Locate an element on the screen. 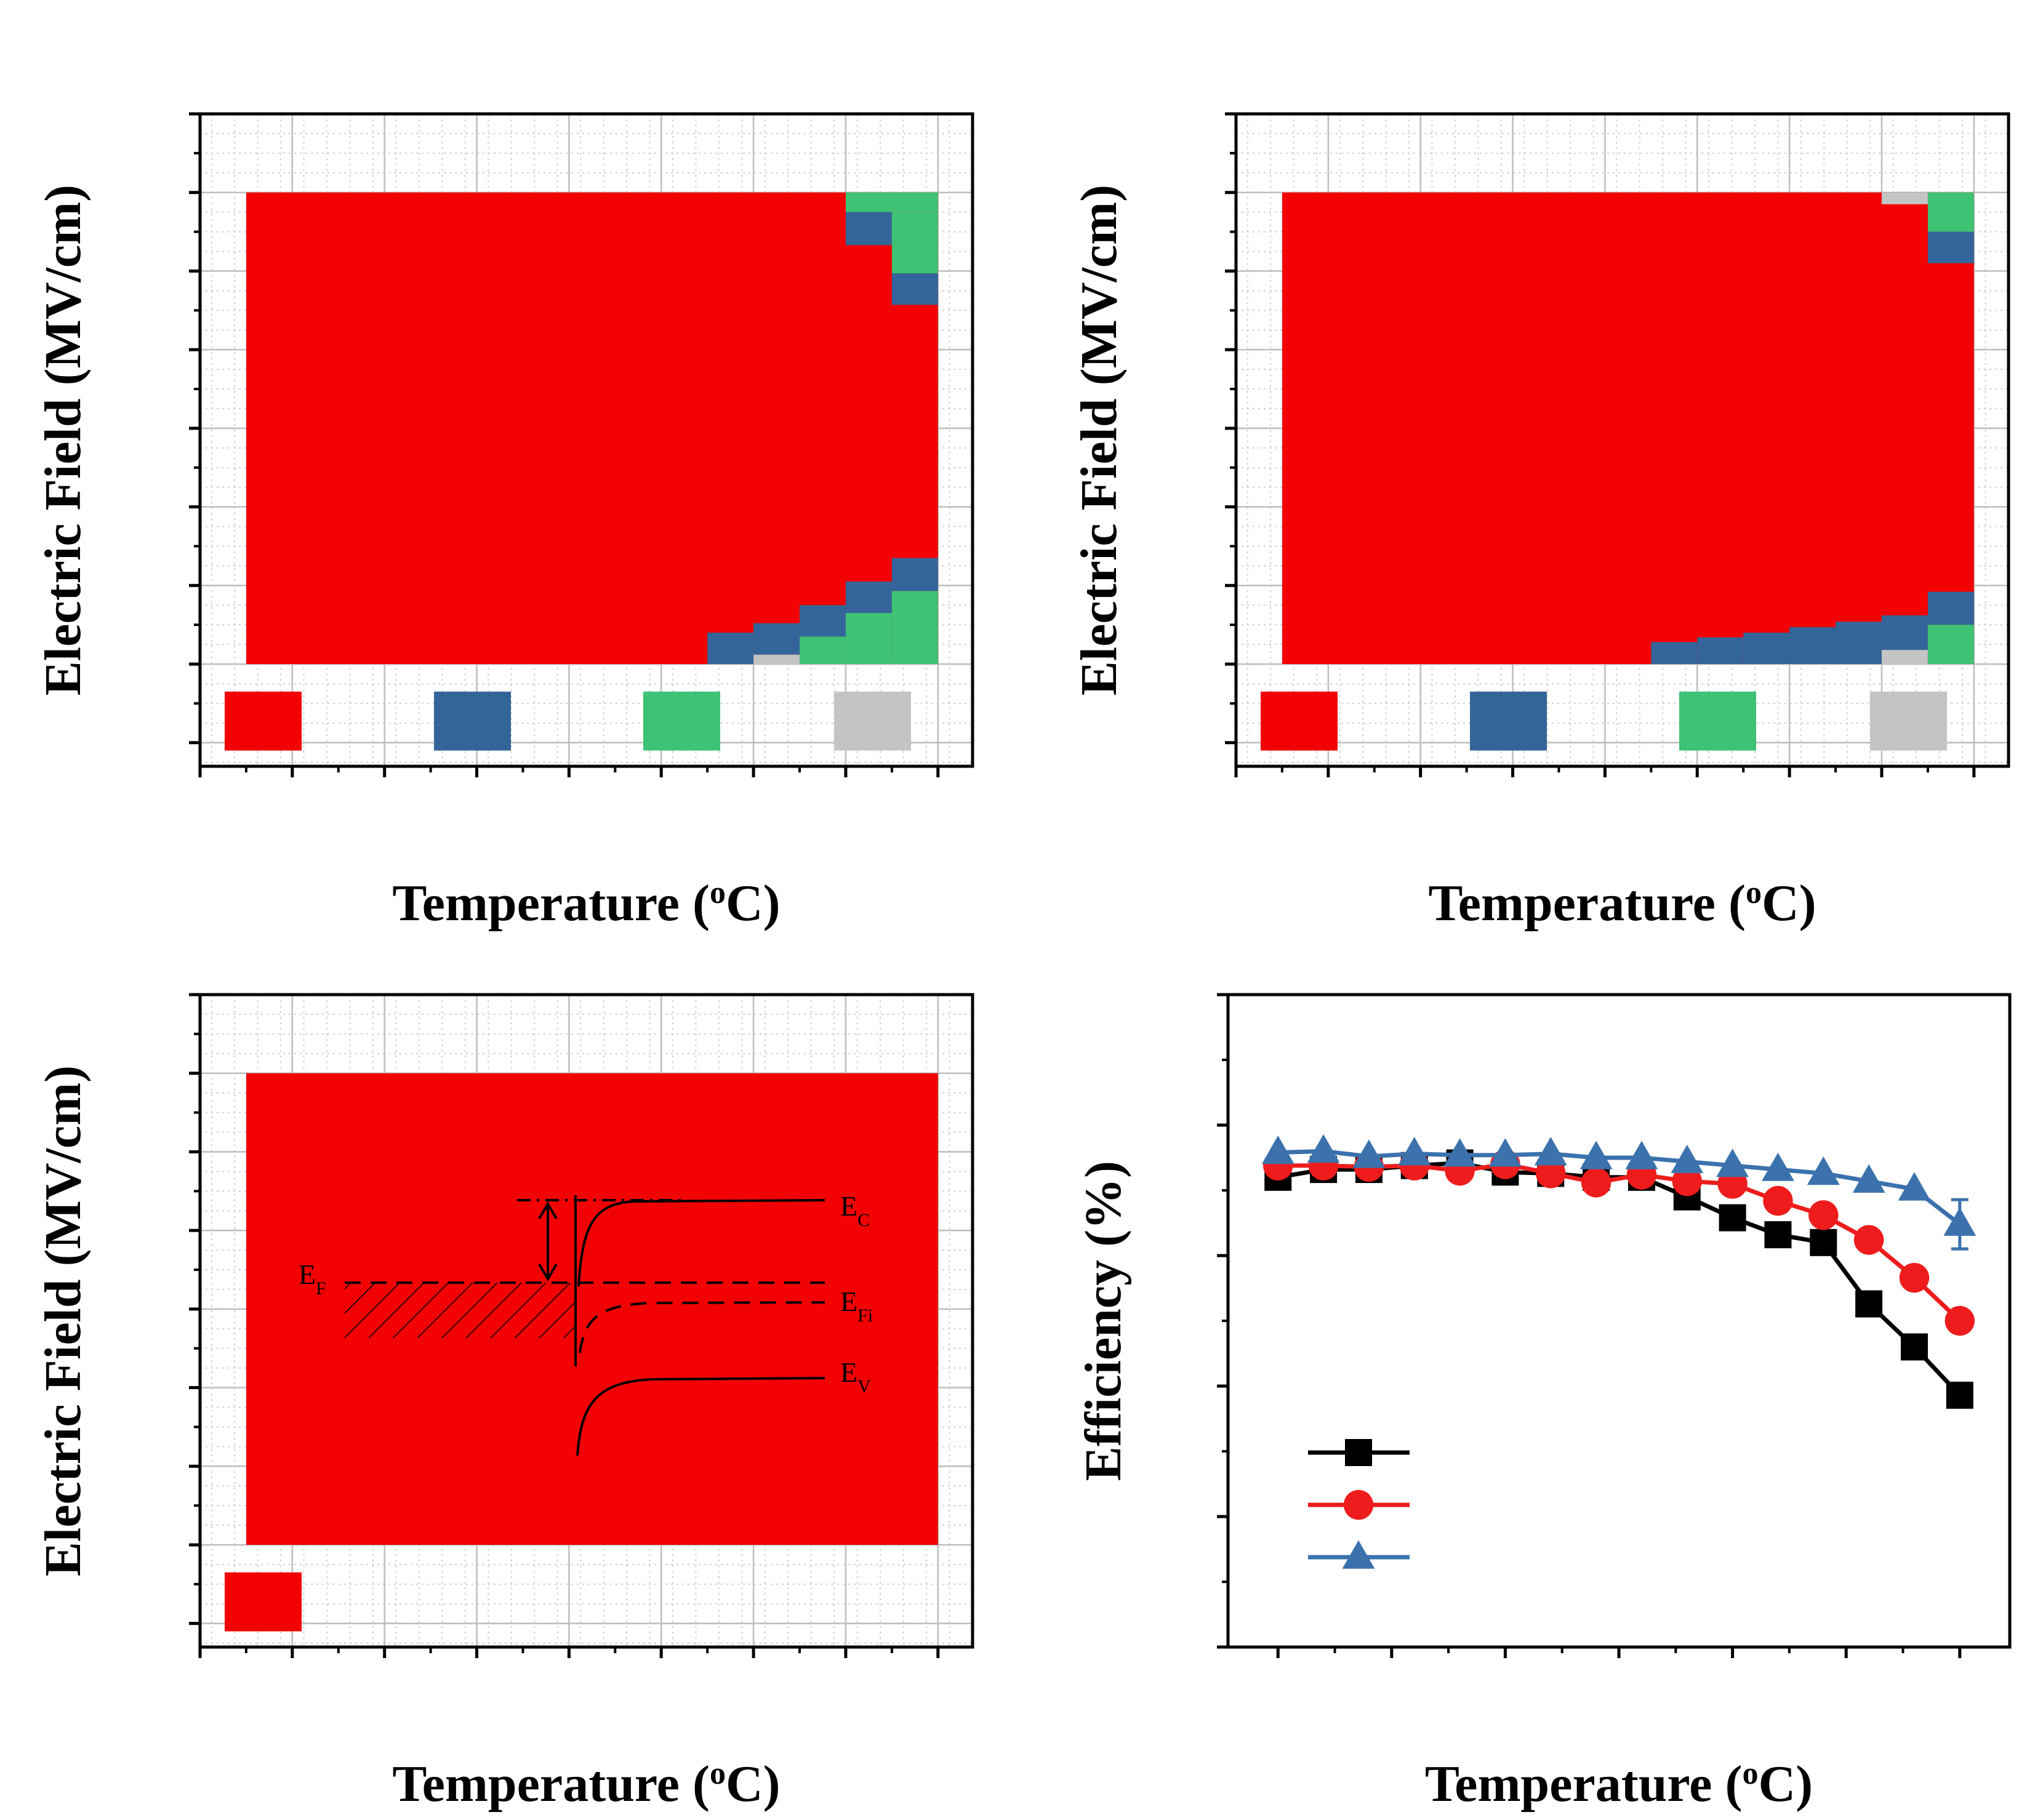 The image size is (2035, 1820). label-ef-sub: F is located at coordinates (321, 1289).